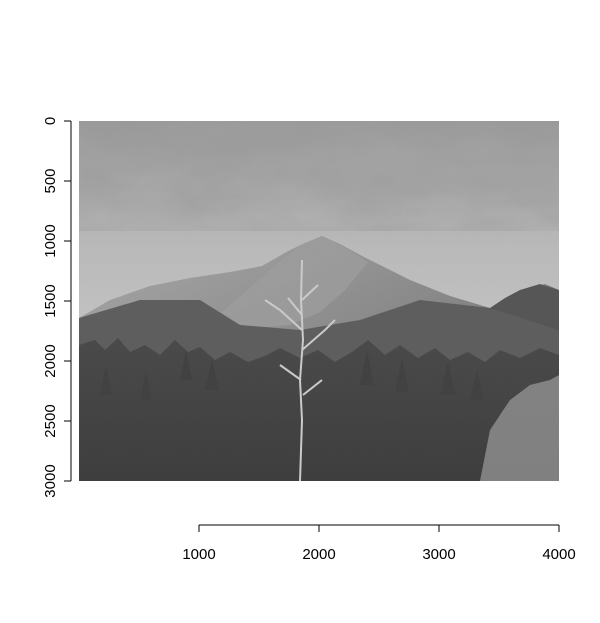  I want to click on y-tick-label: 3000, so click(50, 480).